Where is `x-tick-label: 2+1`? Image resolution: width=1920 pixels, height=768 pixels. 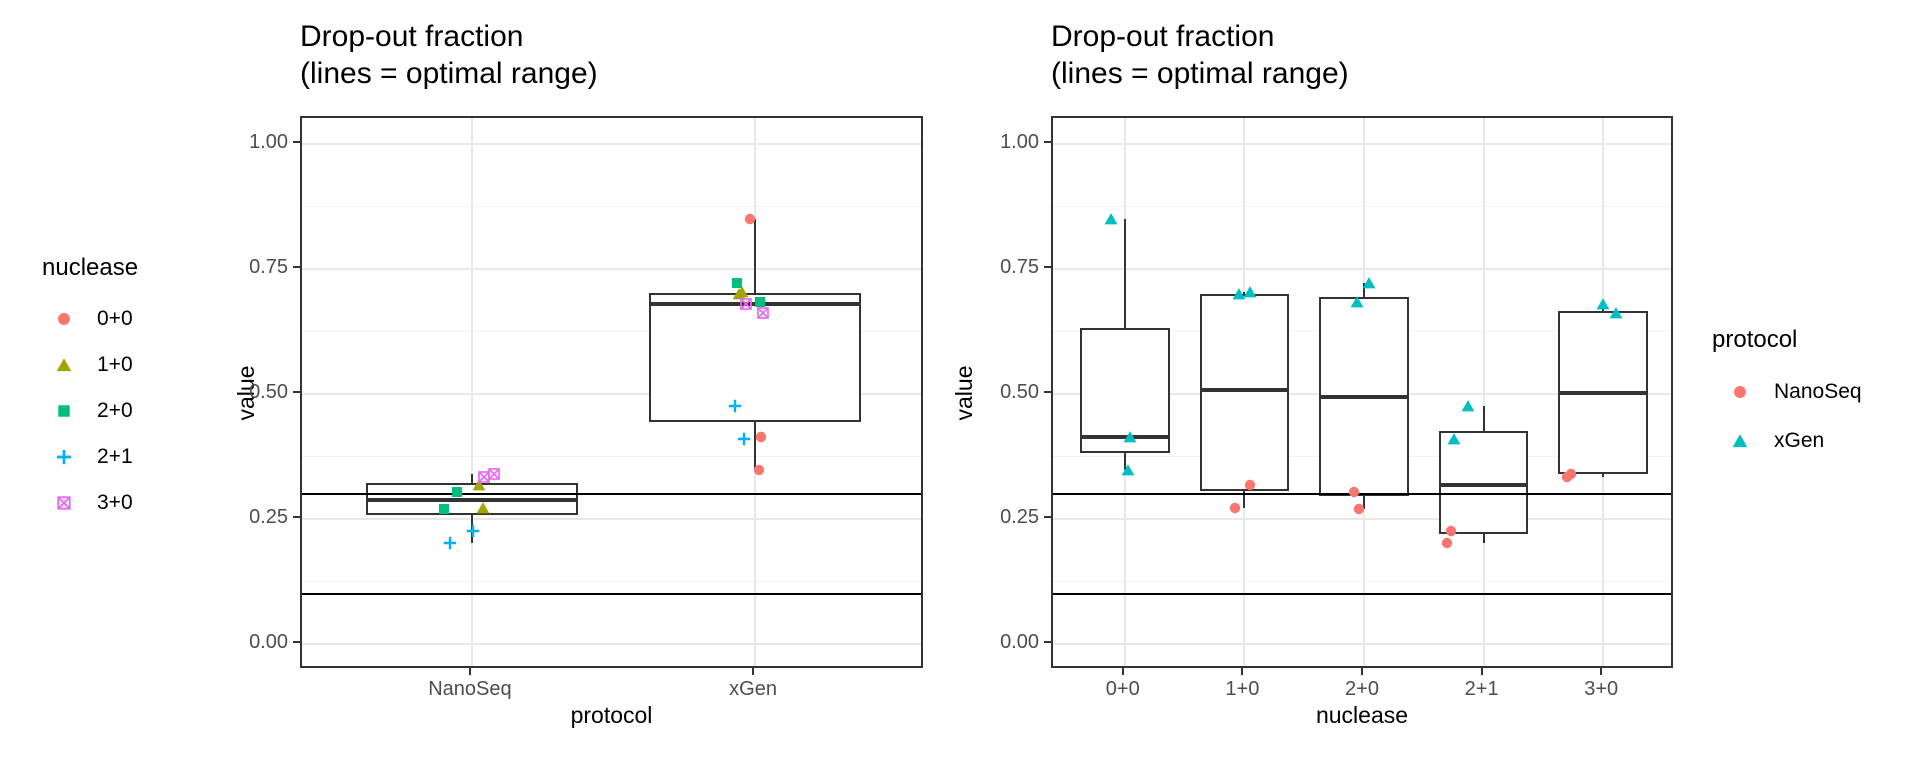 x-tick-label: 2+1 is located at coordinates (1481, 689).